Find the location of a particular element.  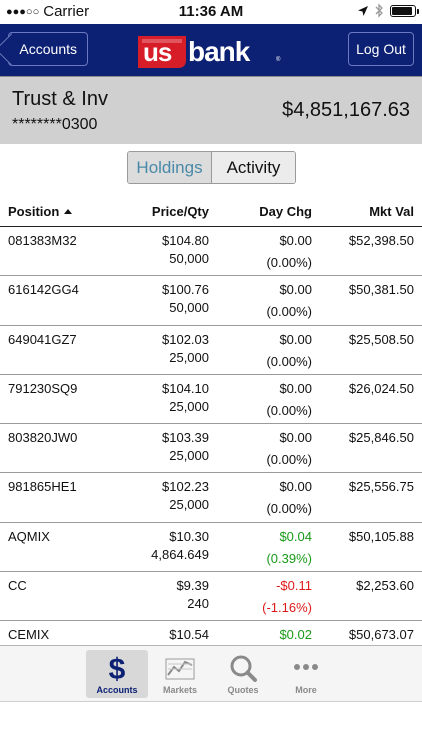

account-summary: Trust & Inv ********0300 $4,851,167.63 is located at coordinates (211, 110).